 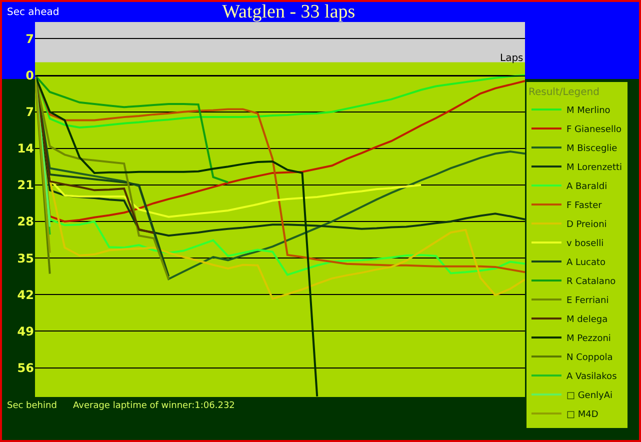 I want to click on legend-label: M Merlino, so click(x=588, y=111).